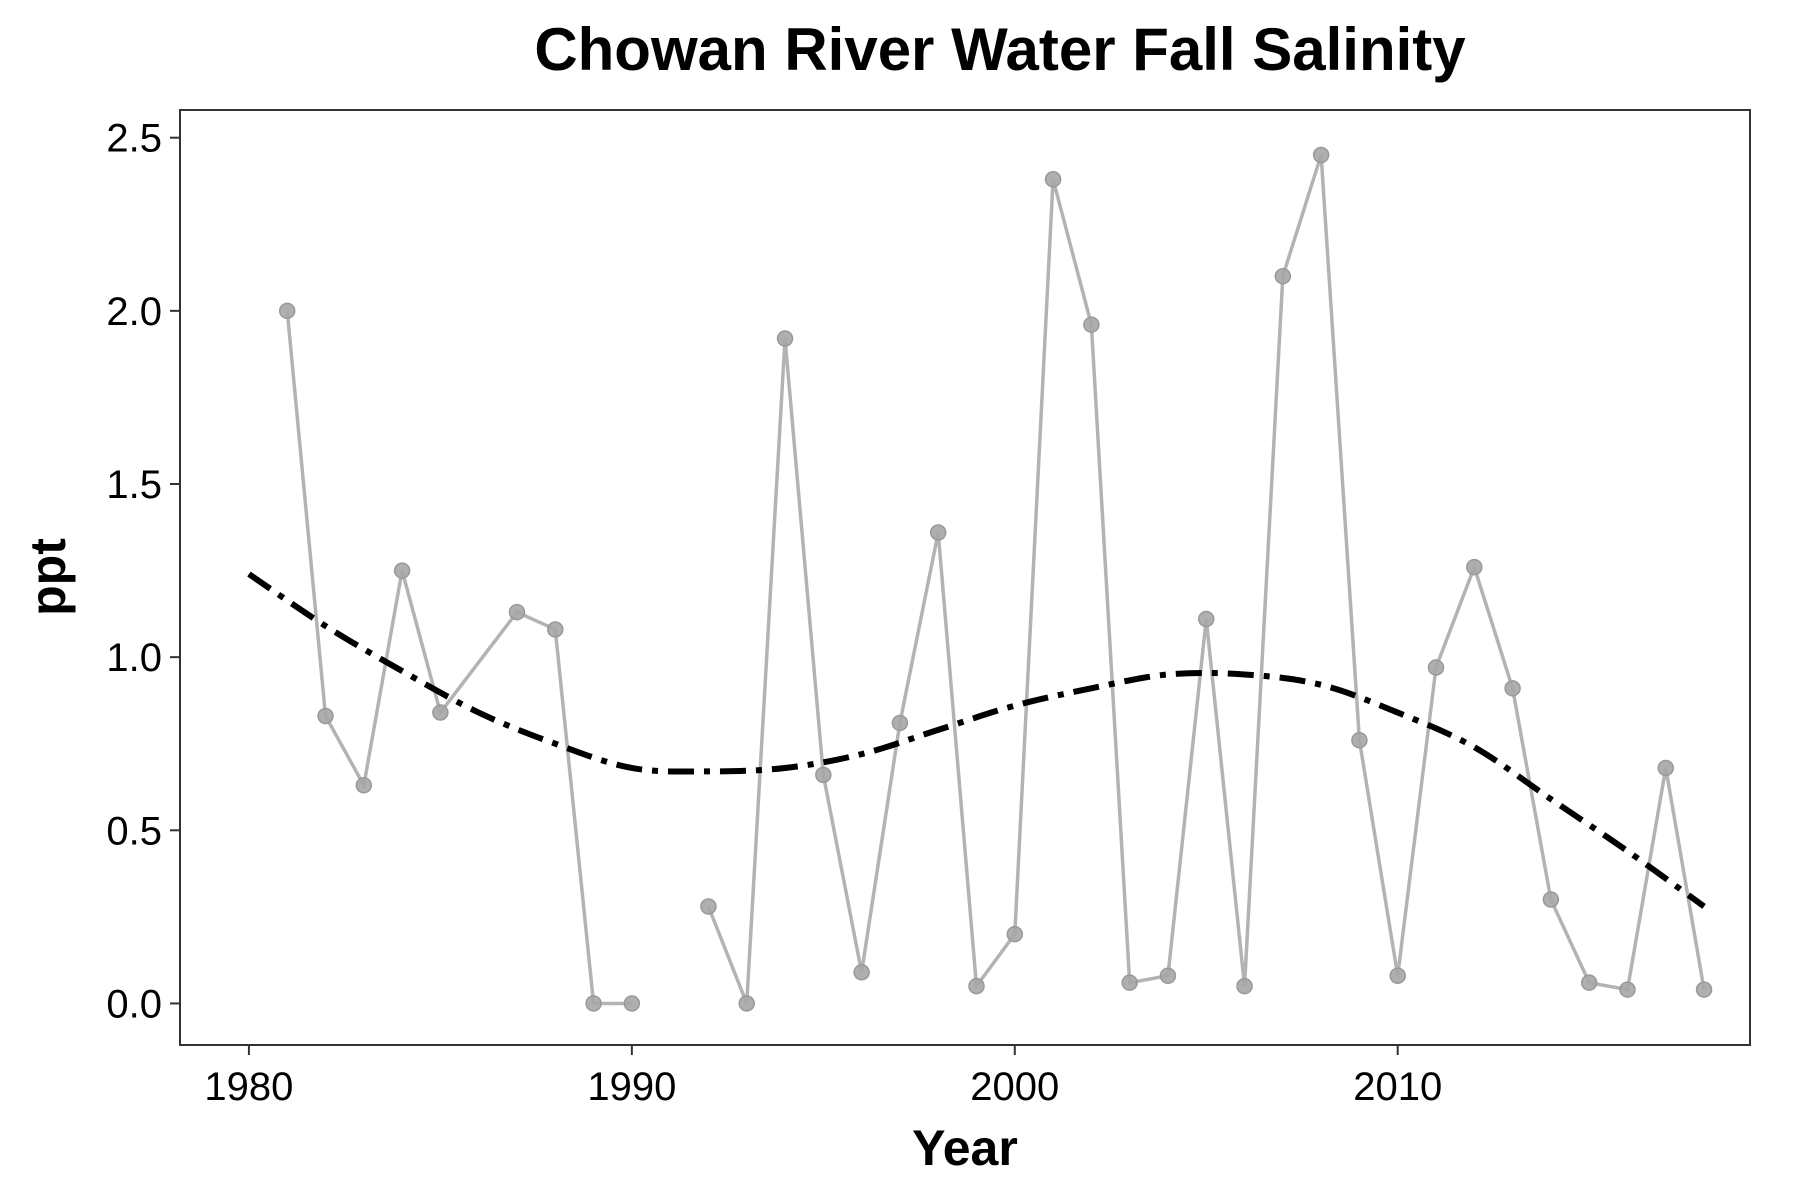  What do you see at coordinates (134, 312) in the screenshot?
I see `y-tick-label: 2.0` at bounding box center [134, 312].